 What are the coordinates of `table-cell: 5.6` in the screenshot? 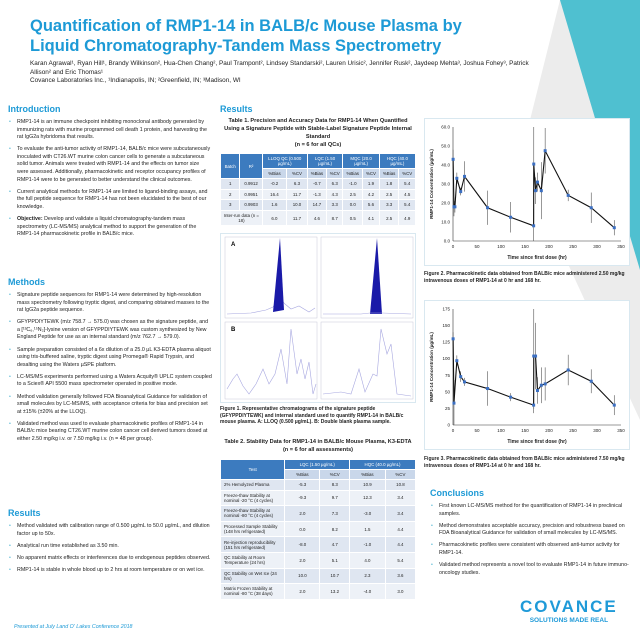 It's located at (371, 205).